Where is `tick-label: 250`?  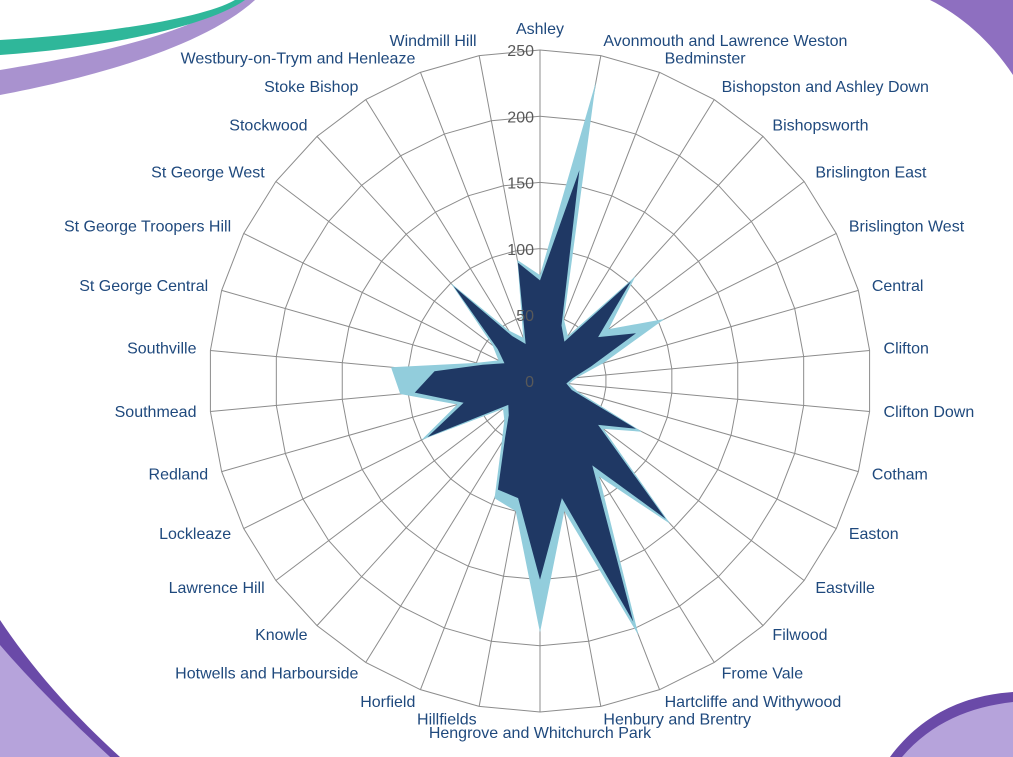
tick-label: 250 is located at coordinates (520, 51).